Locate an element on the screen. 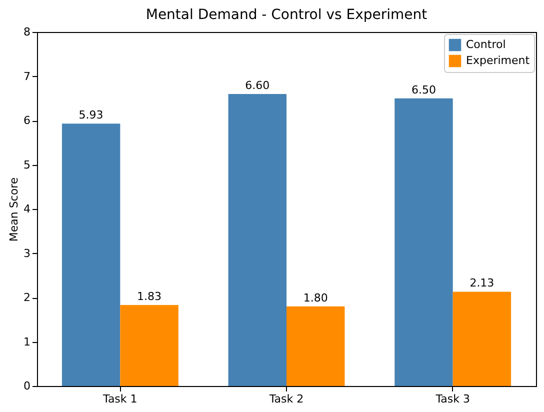  y-tick-label: 7 is located at coordinates (27, 76).